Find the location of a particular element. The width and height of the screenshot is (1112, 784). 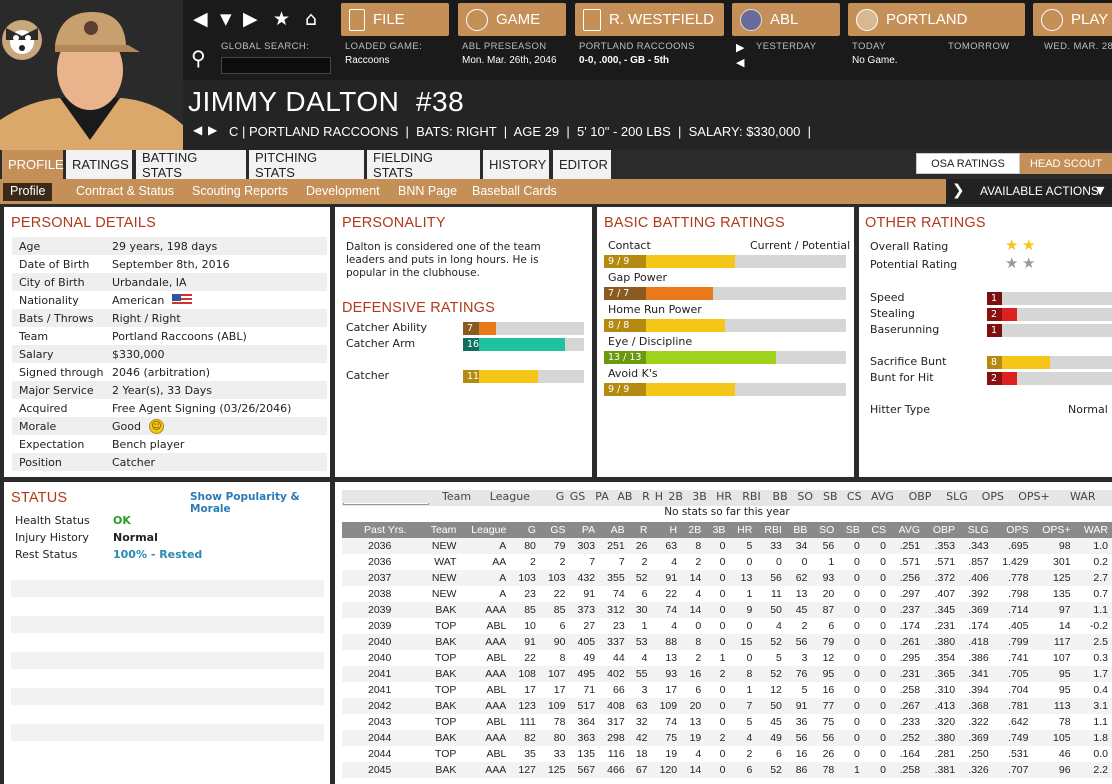

stats-column-header: 3B is located at coordinates (719, 530).